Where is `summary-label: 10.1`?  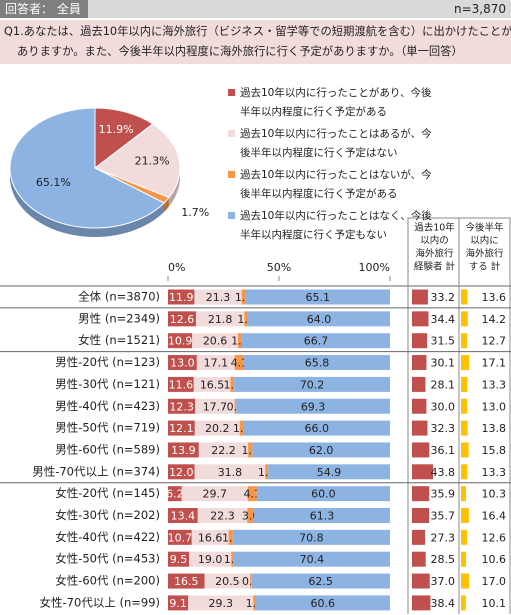
summary-label: 10.1 is located at coordinates (494, 603).